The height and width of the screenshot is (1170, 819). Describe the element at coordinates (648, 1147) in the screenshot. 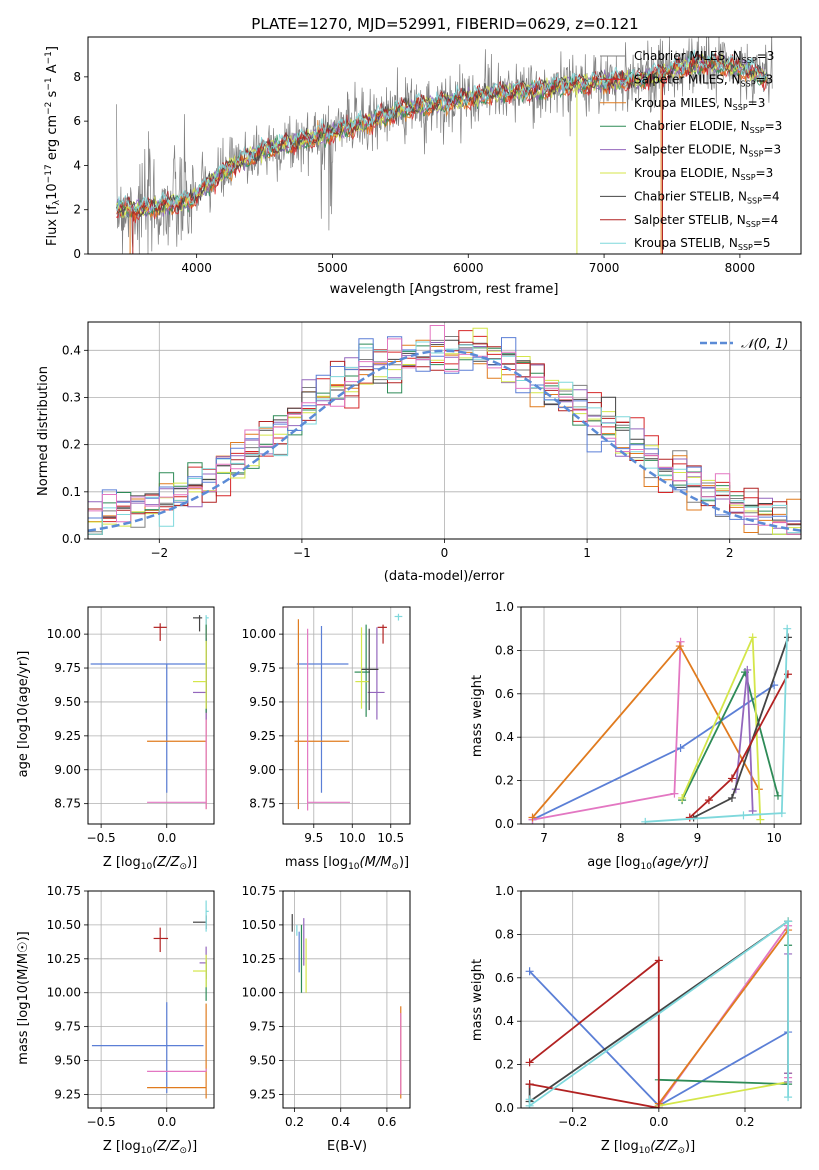

I see `weight-z-xlabel: Z [log10(Z/Z⊙)]` at that location.